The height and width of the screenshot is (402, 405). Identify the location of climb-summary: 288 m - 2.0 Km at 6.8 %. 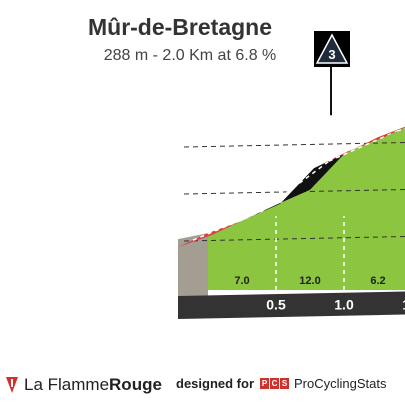
(190, 55).